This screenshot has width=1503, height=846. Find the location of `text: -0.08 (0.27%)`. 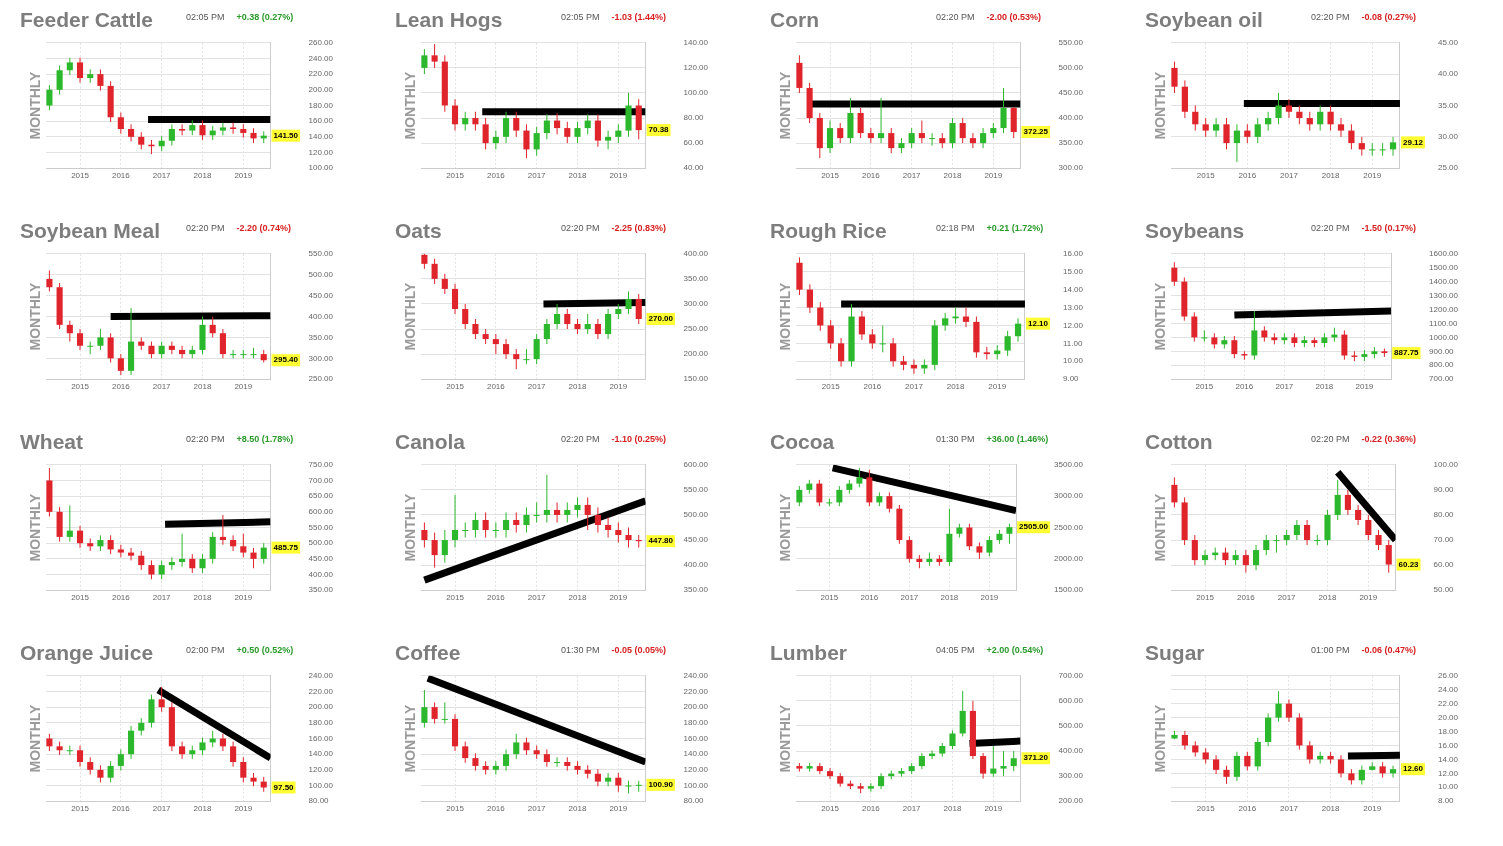

text: -0.08 (0.27%) is located at coordinates (1389, 17).